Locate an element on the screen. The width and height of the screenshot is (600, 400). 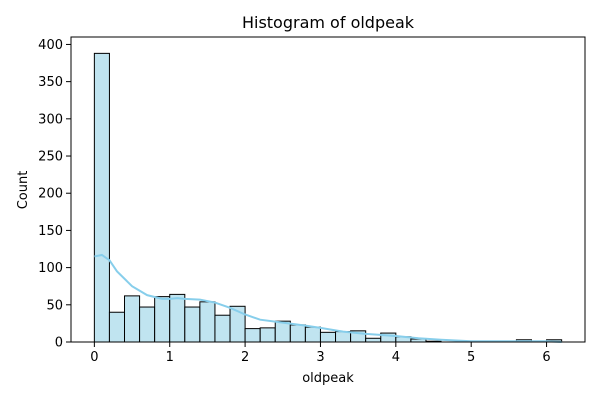
x-tick-label: 4 is located at coordinates (396, 357).